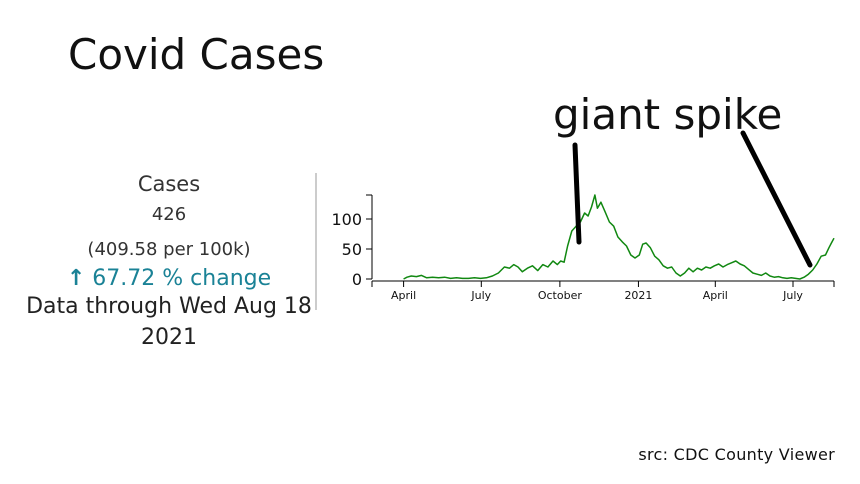 This screenshot has width=860, height=484. I want to click on metric-label: Cases, so click(169, 184).